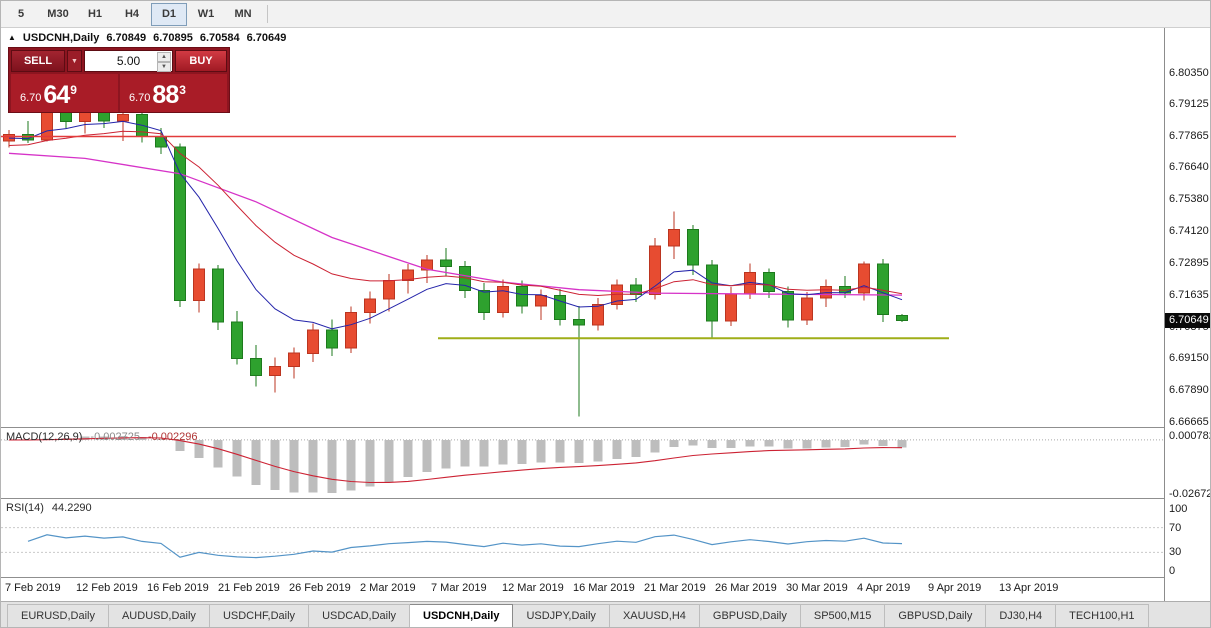 This screenshot has width=1211, height=628. What do you see at coordinates (675, 588) in the screenshot?
I see `date-axis-label: 21 Mar 2019` at bounding box center [675, 588].